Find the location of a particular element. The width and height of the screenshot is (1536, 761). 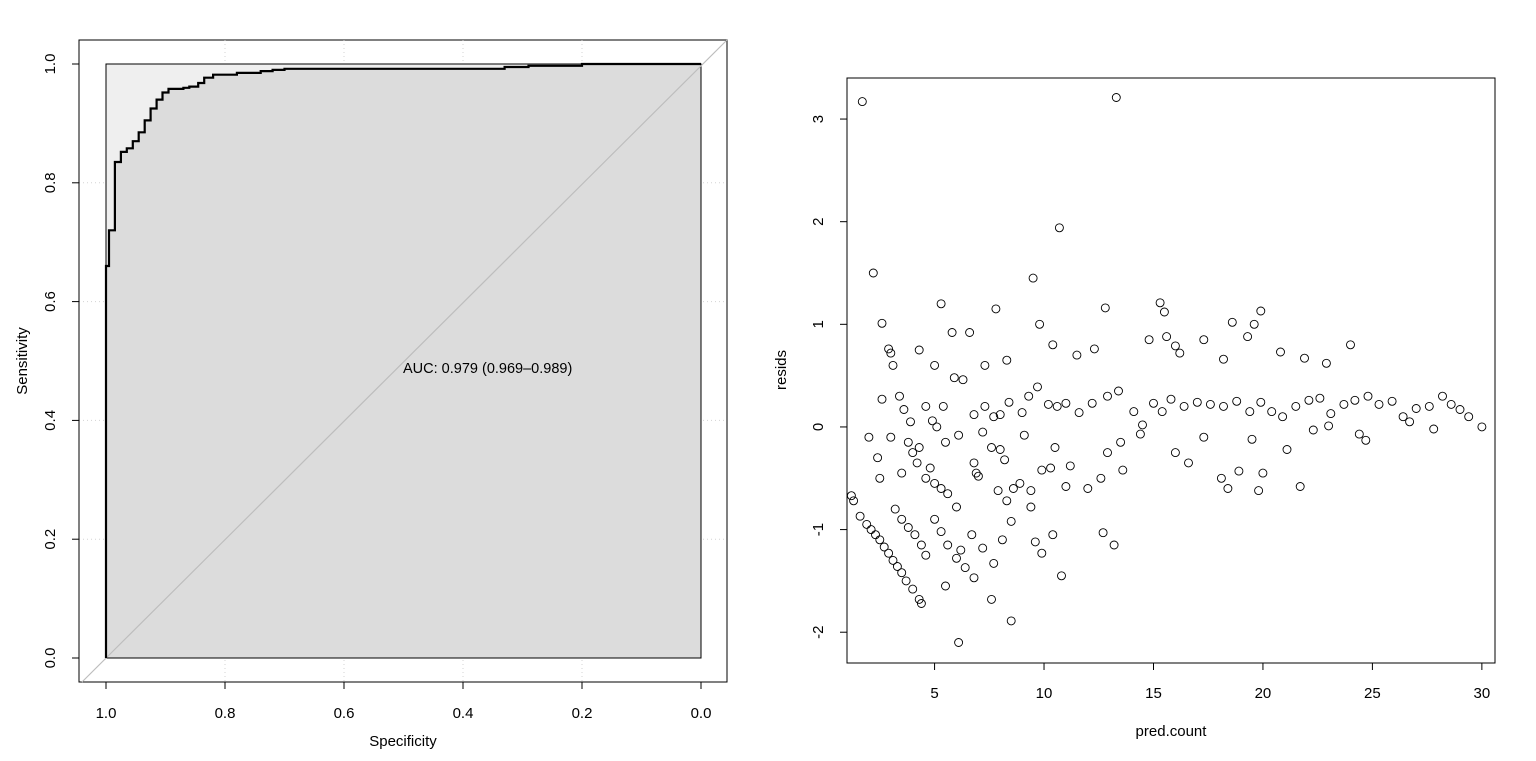

roc-x-tick-label: 0.0 is located at coordinates (701, 713).